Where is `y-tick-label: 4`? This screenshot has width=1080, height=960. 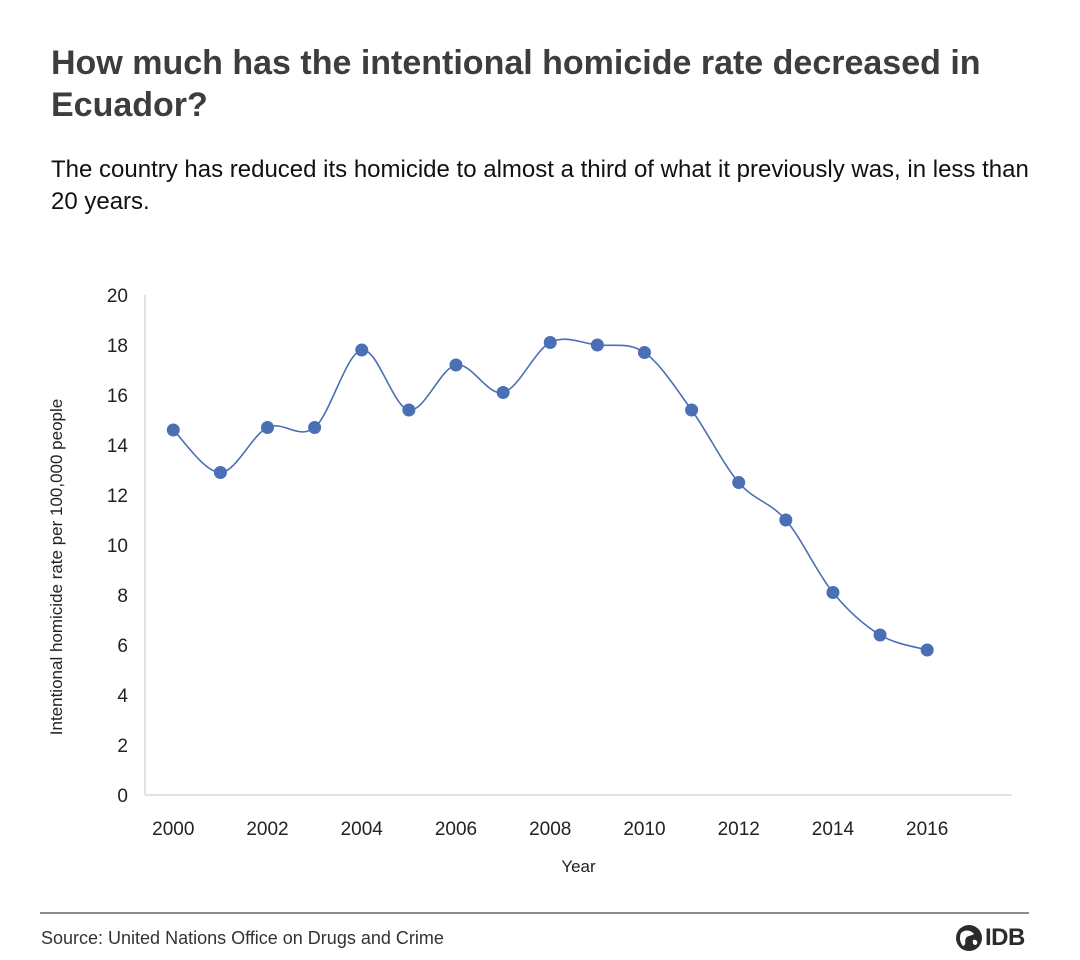
y-tick-label: 4 is located at coordinates (122, 696).